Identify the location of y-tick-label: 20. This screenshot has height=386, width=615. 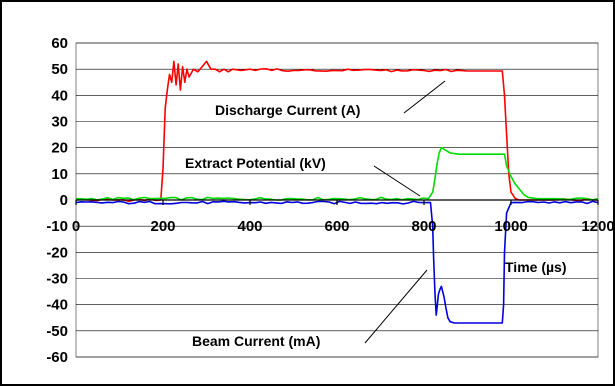
(59, 148).